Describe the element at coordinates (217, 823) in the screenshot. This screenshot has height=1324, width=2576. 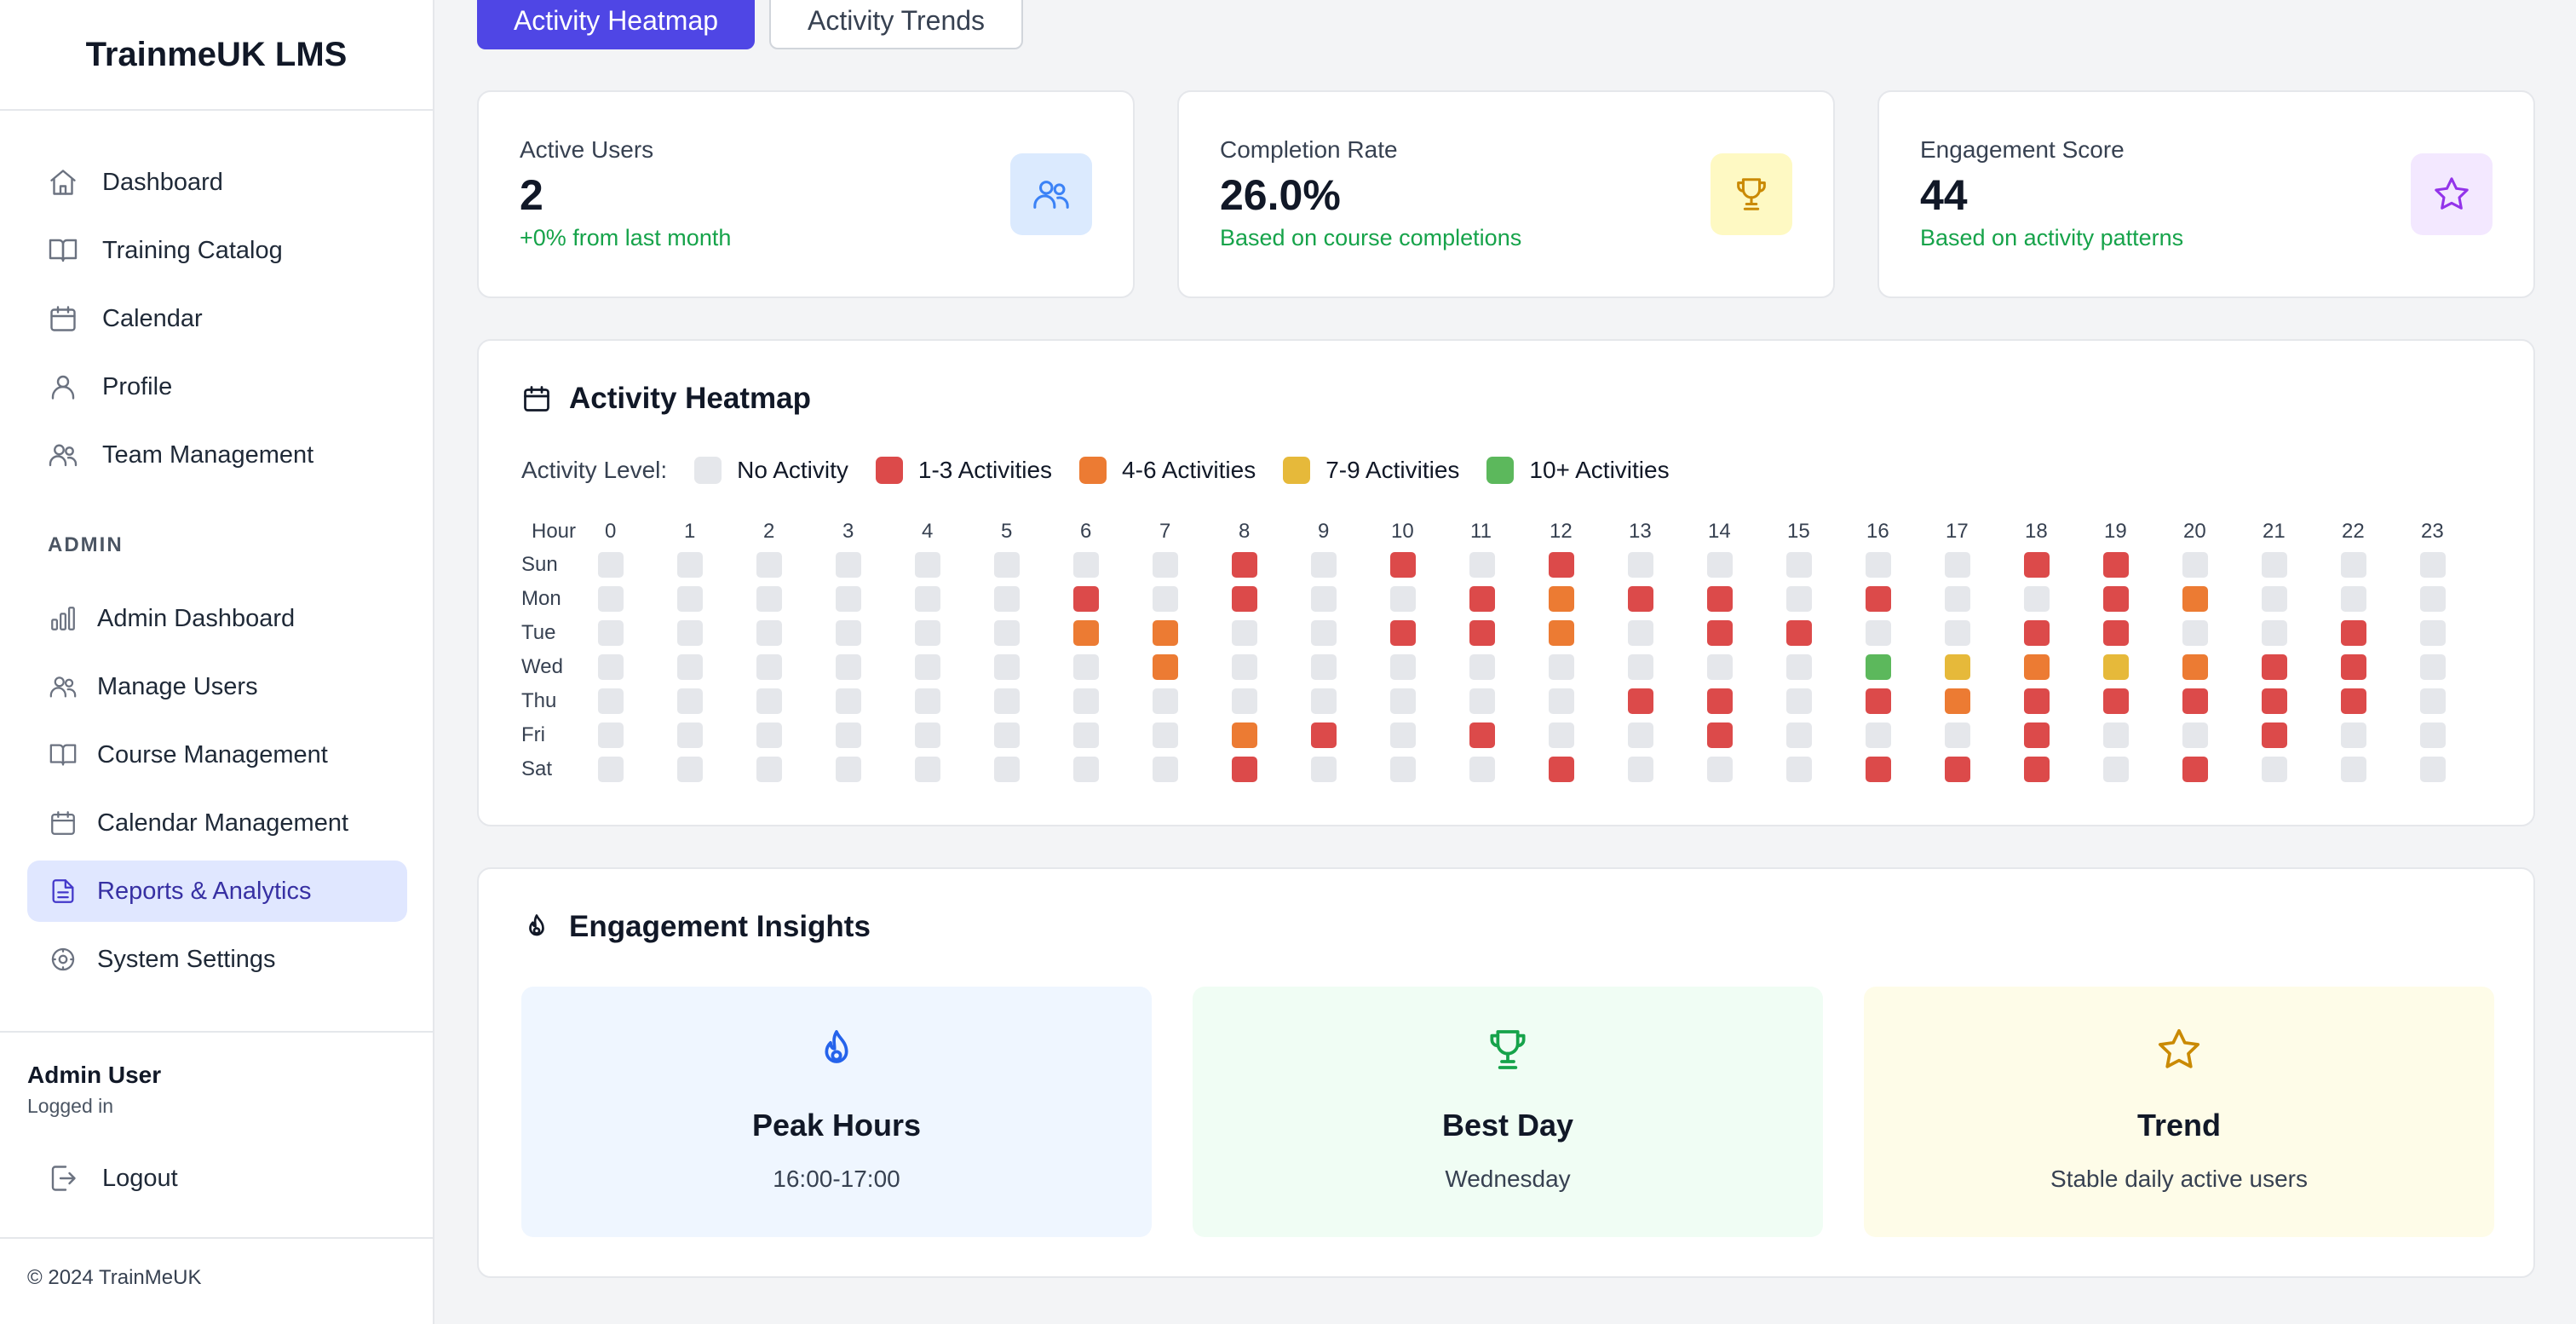
I see `sidebar-item-calendar-management: Calendar Management` at that location.